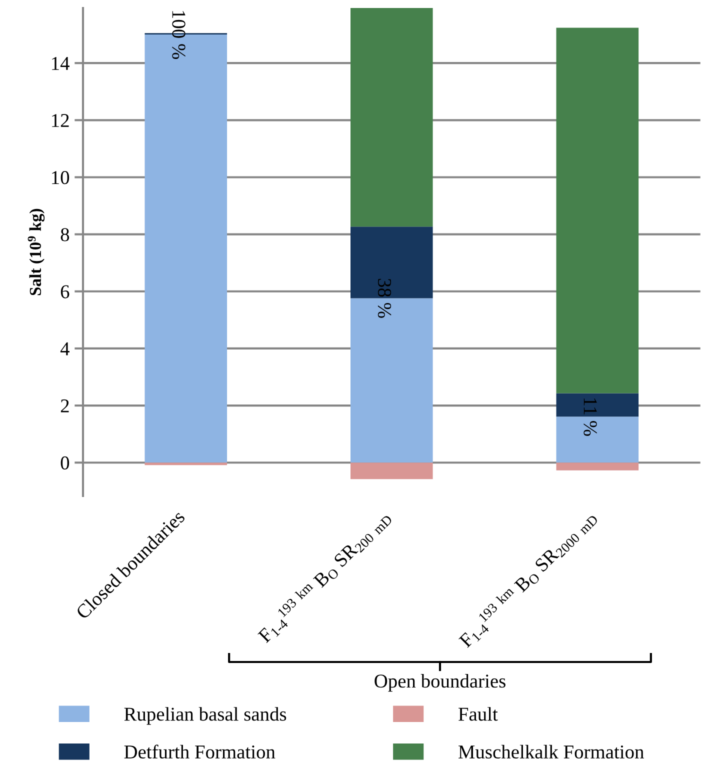  What do you see at coordinates (65, 291) in the screenshot?
I see `y-tick-label: 6` at bounding box center [65, 291].